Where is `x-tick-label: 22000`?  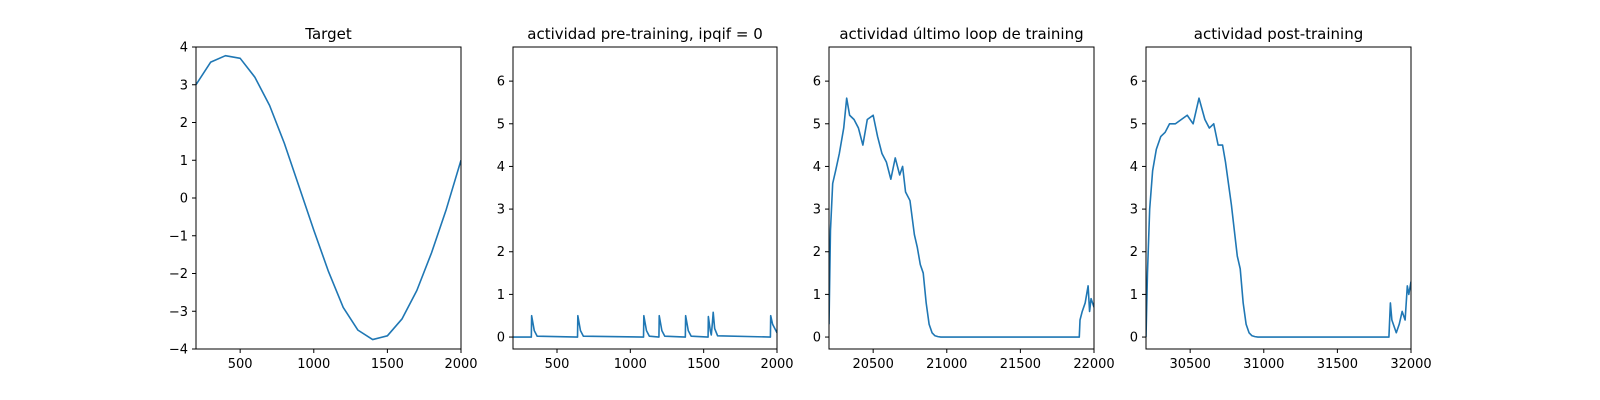 x-tick-label: 22000 is located at coordinates (1093, 364).